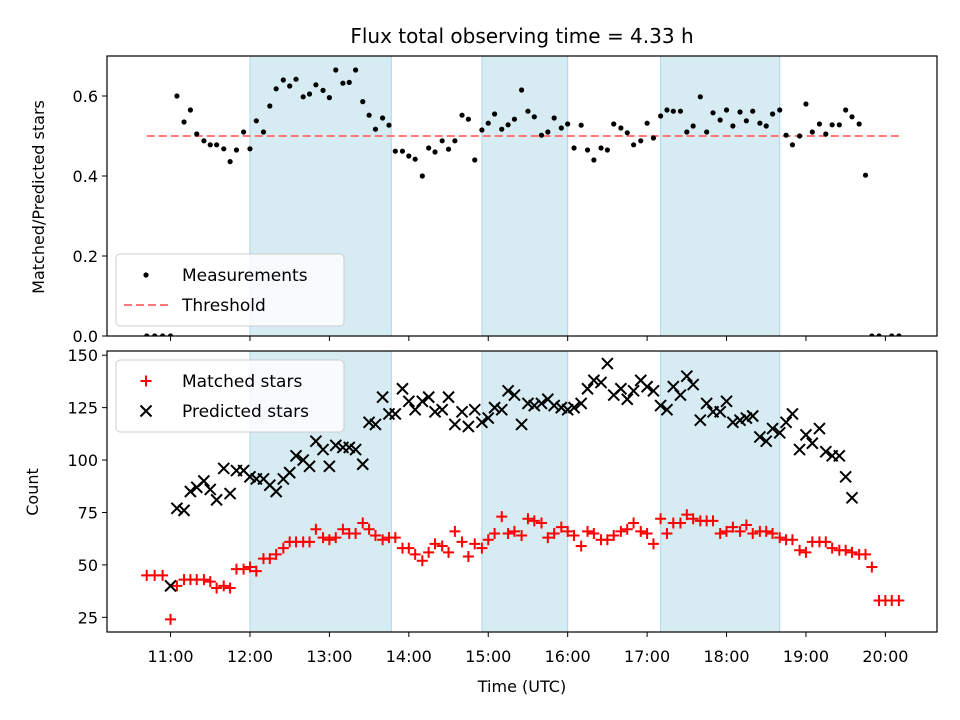 This screenshot has width=960, height=720. I want to click on x-tick-label: 13:00, so click(329, 656).